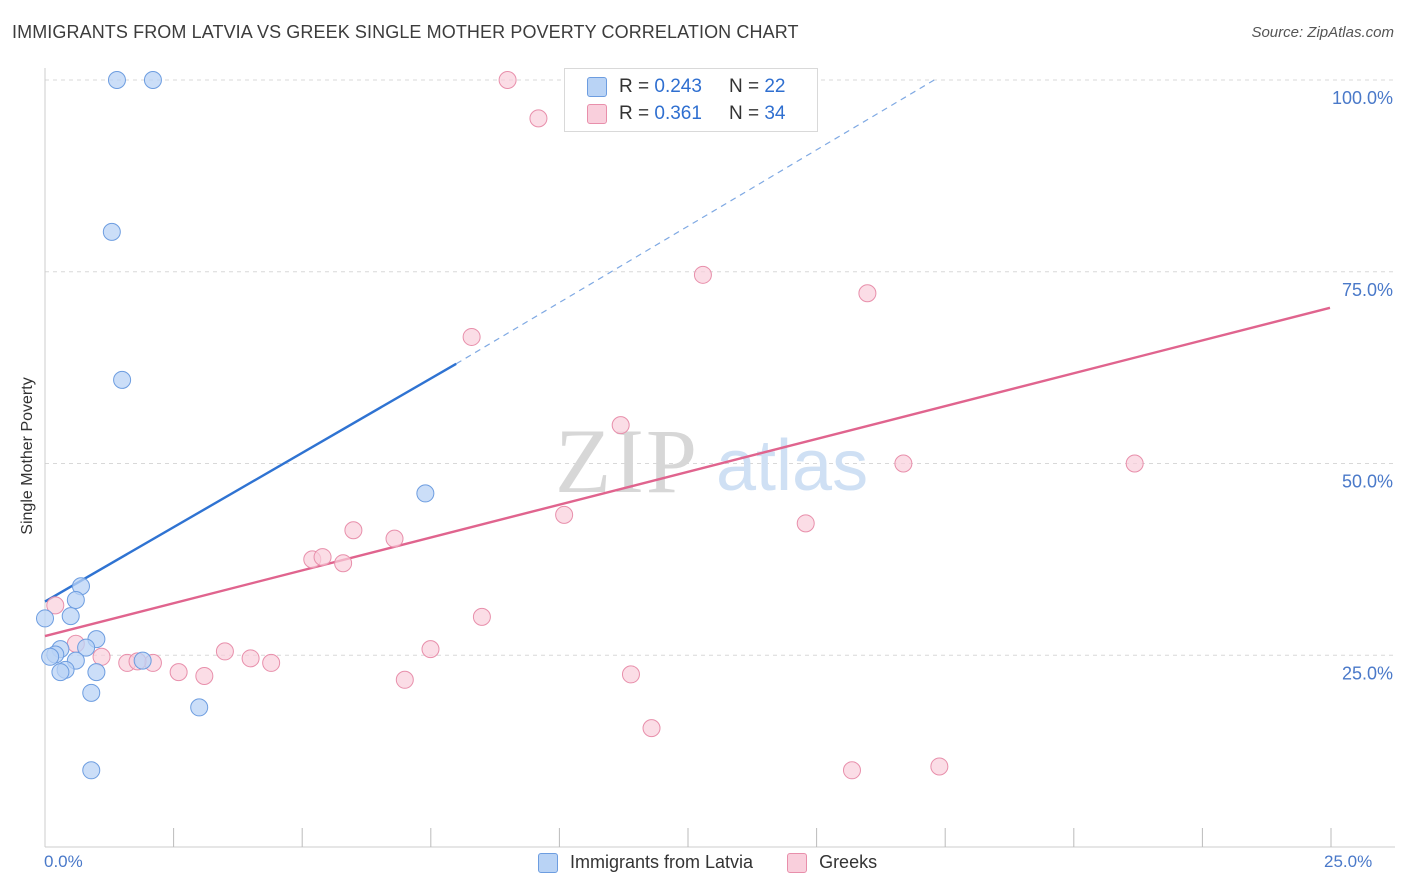 Image resolution: width=1406 pixels, height=892 pixels. Describe the element at coordinates (597, 87) in the screenshot. I see `legend-swatch-blue` at that location.